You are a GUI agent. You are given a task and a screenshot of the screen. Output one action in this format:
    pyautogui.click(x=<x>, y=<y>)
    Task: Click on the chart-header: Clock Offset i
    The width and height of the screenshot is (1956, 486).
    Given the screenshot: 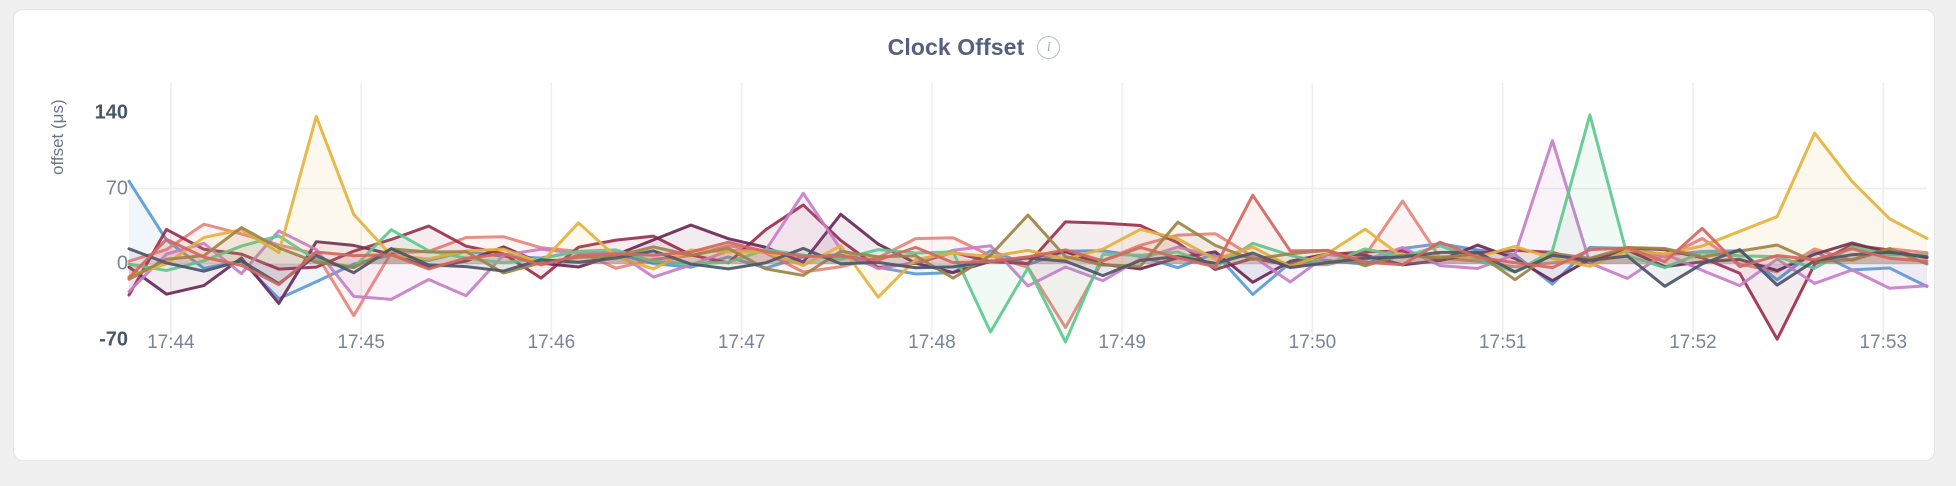 What is the action you would take?
    pyautogui.click(x=974, y=47)
    